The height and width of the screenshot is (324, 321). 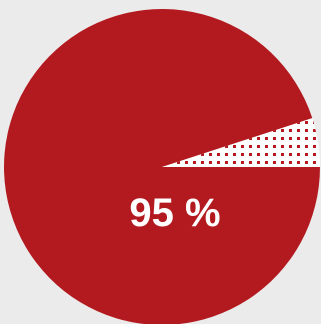 I want to click on pie-slice-secondary, so click(x=241, y=142).